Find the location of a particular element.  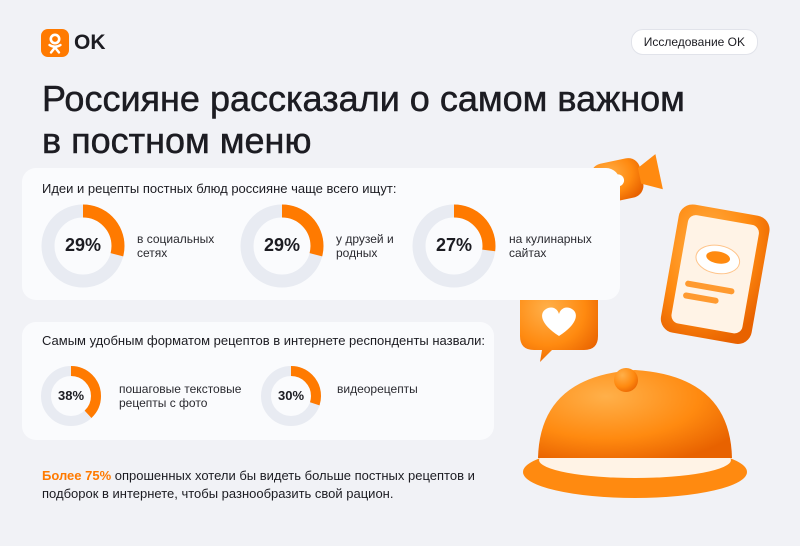

donut-value-label: 38% is located at coordinates (71, 396).